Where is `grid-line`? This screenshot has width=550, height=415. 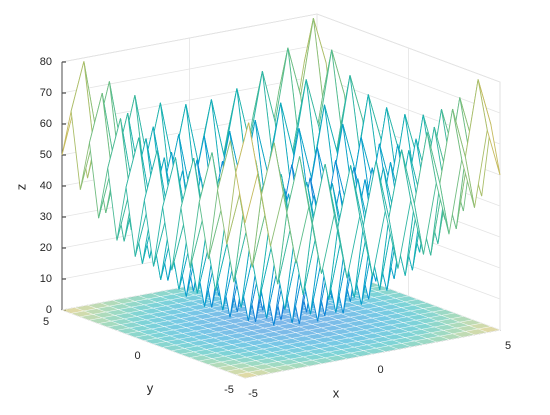
grid-line is located at coordinates (281, 48).